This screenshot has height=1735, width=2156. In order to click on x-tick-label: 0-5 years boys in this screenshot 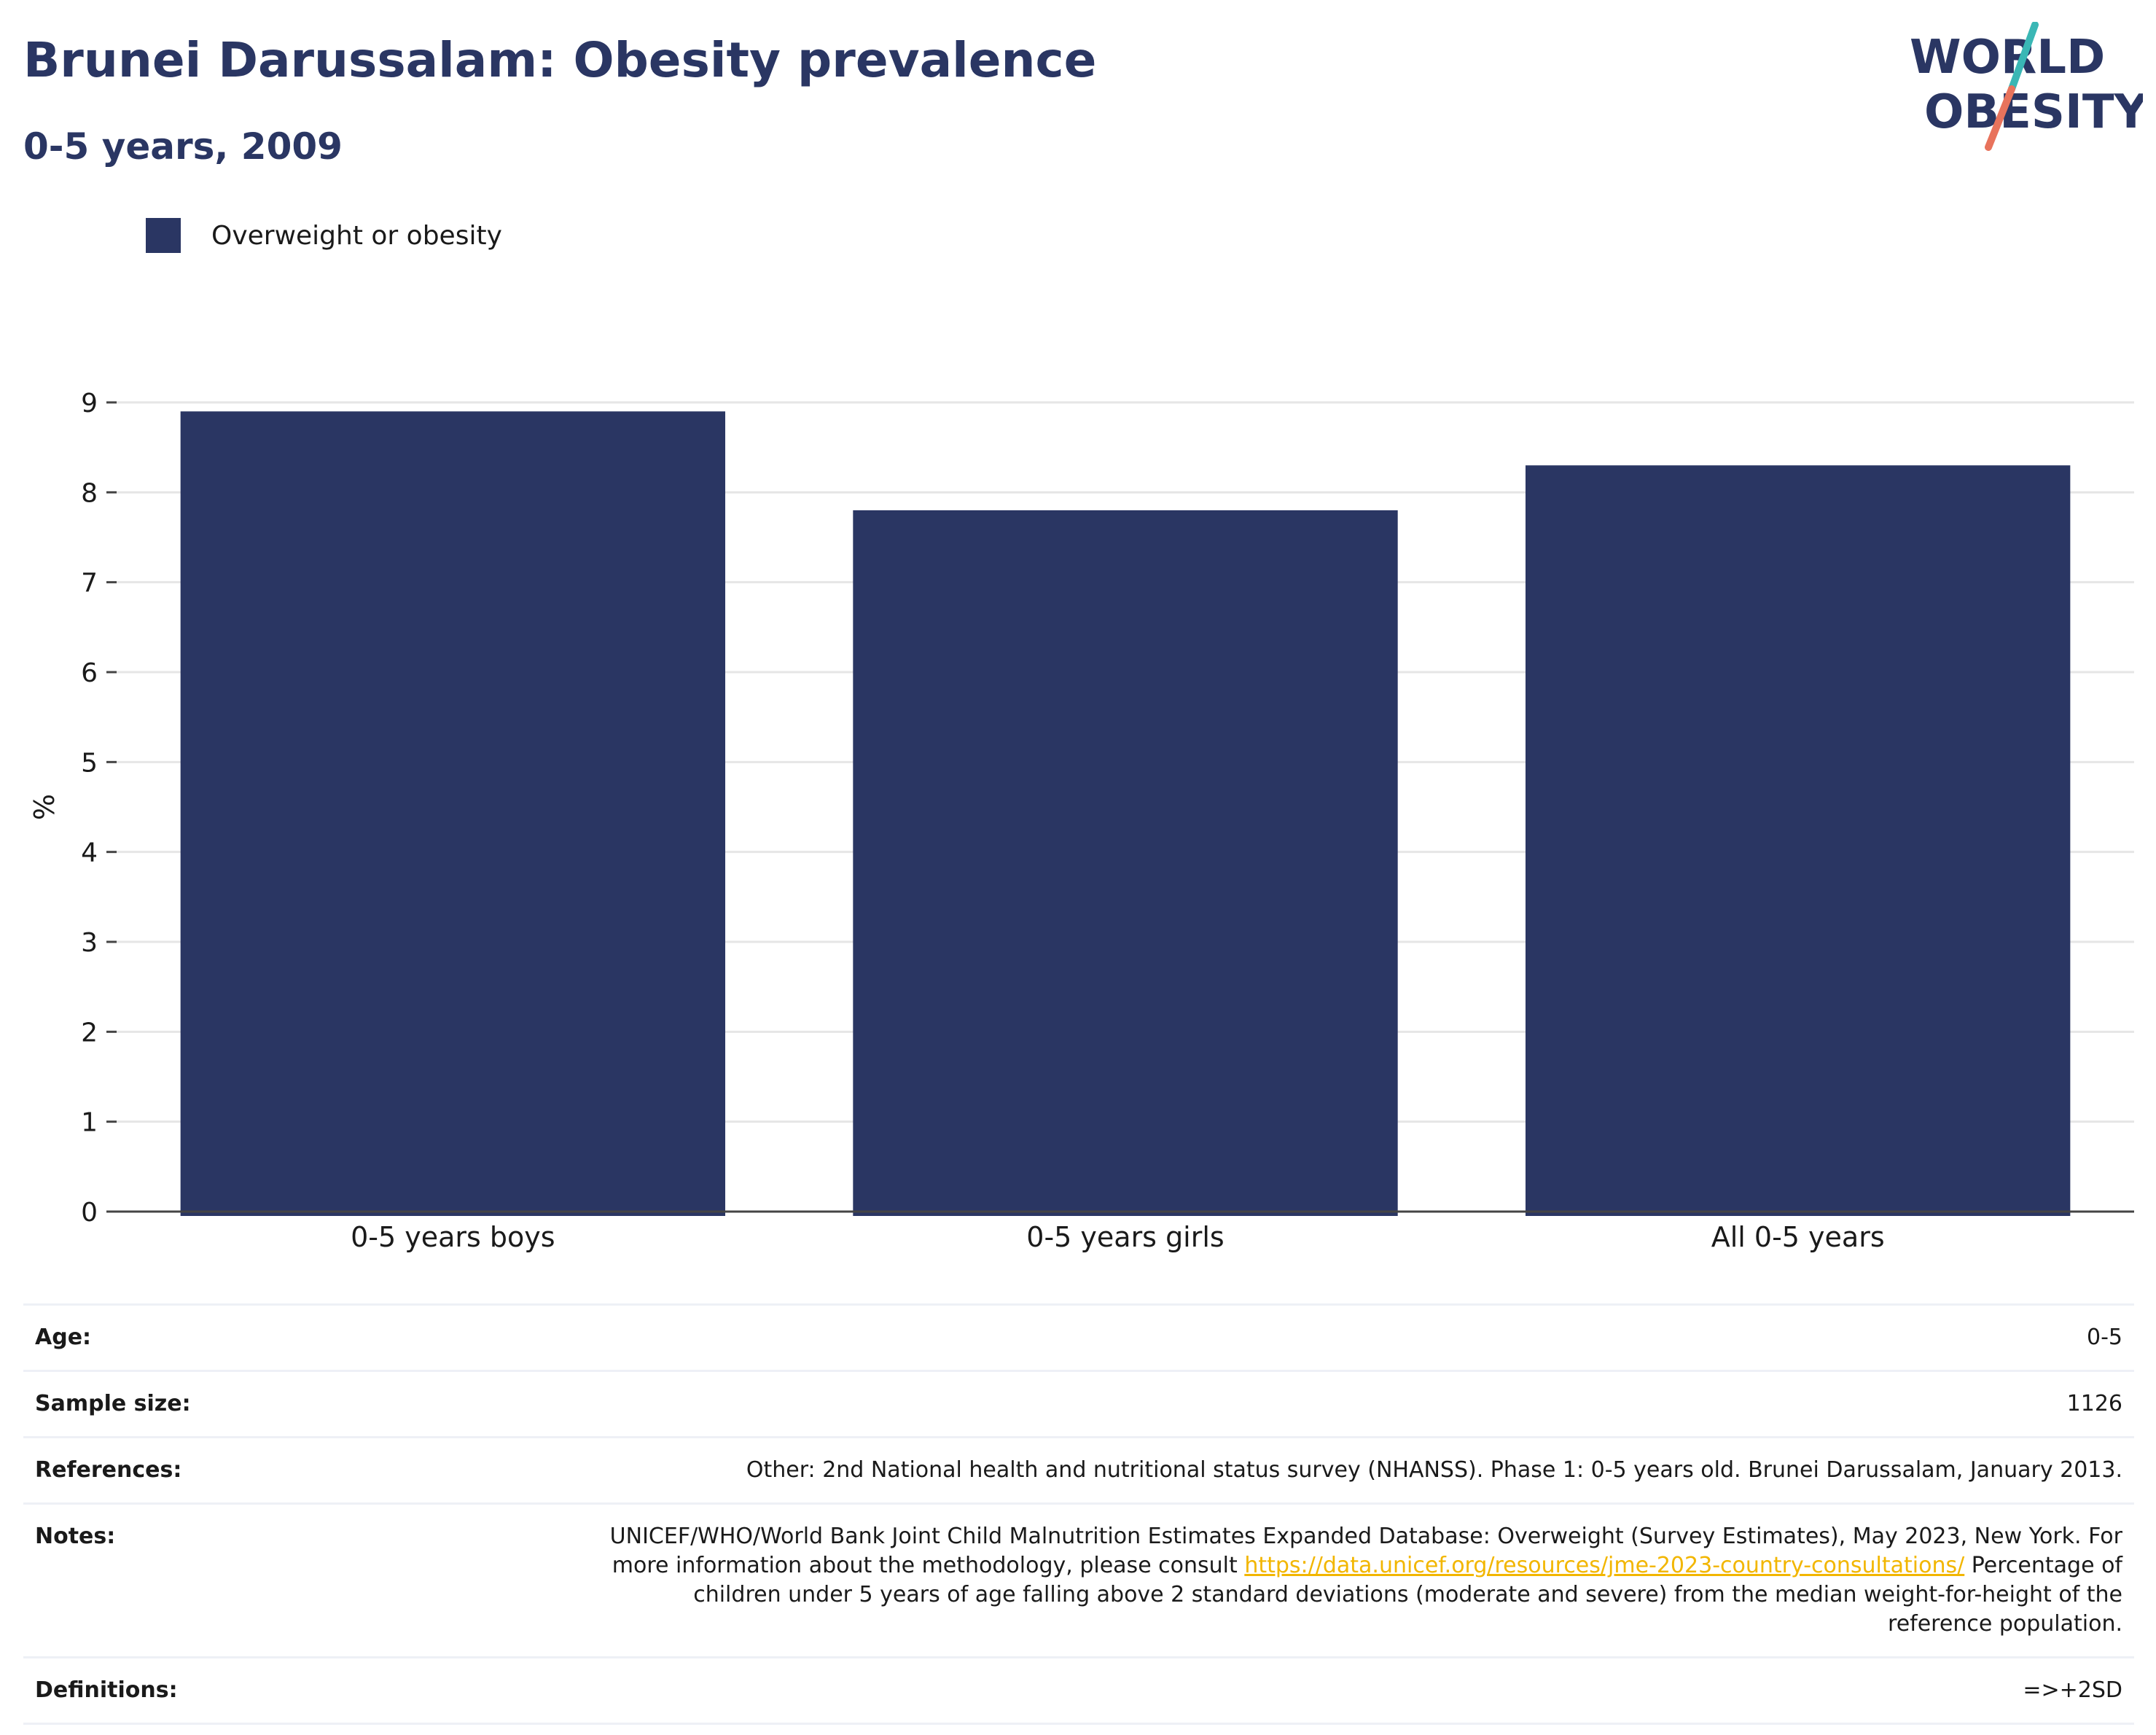, I will do `click(453, 1237)`.